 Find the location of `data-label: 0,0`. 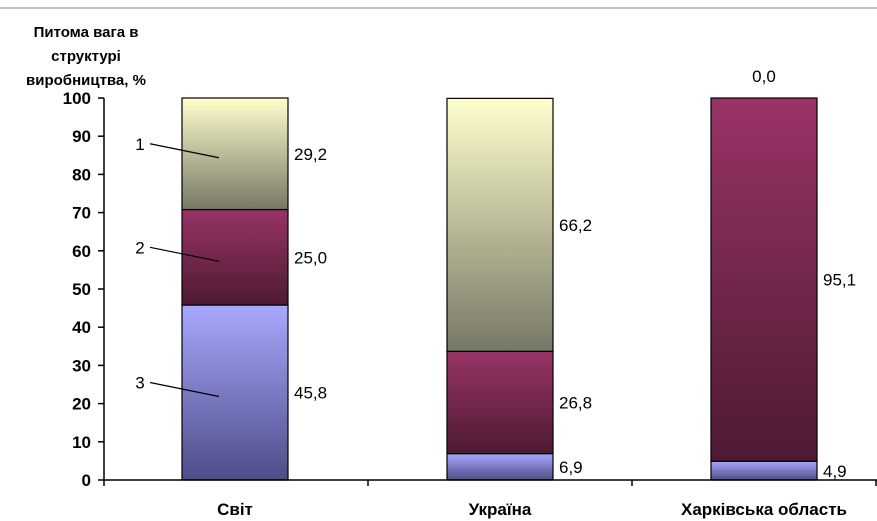

data-label: 0,0 is located at coordinates (764, 76).